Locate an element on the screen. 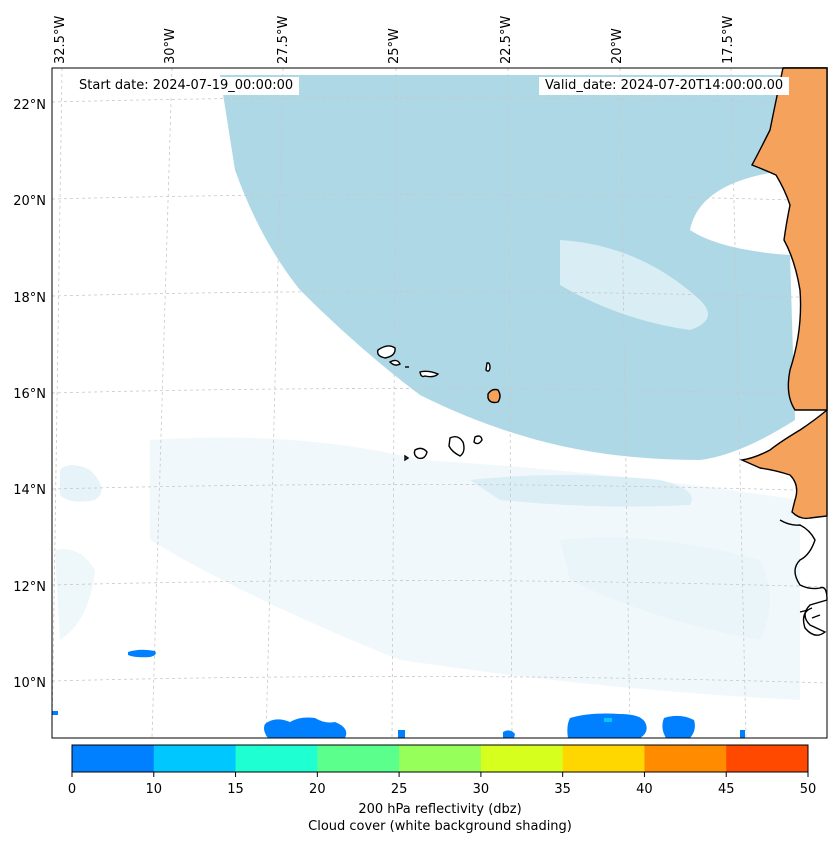 This screenshot has height=843, width=837. guinea-coast is located at coordinates (803, 577).